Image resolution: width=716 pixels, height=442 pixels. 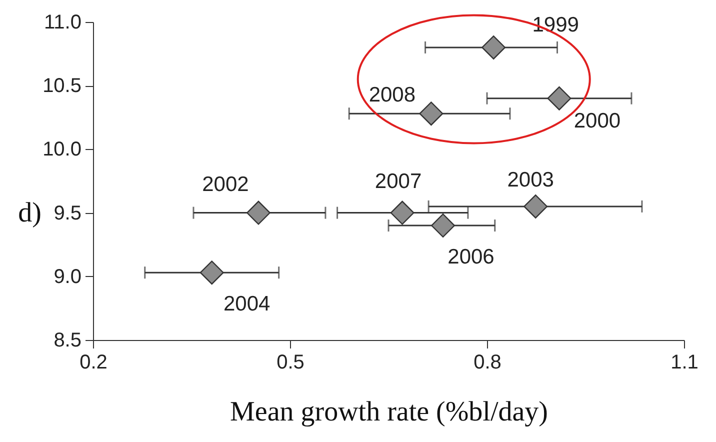 I want to click on x-tick-label: 0.2, so click(x=94, y=363).